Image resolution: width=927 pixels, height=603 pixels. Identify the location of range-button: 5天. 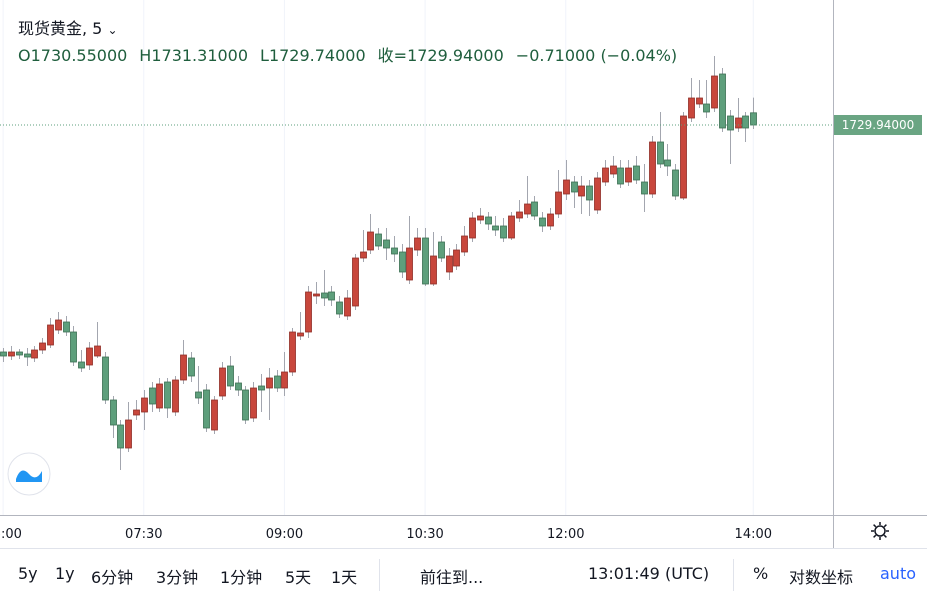
(298, 577).